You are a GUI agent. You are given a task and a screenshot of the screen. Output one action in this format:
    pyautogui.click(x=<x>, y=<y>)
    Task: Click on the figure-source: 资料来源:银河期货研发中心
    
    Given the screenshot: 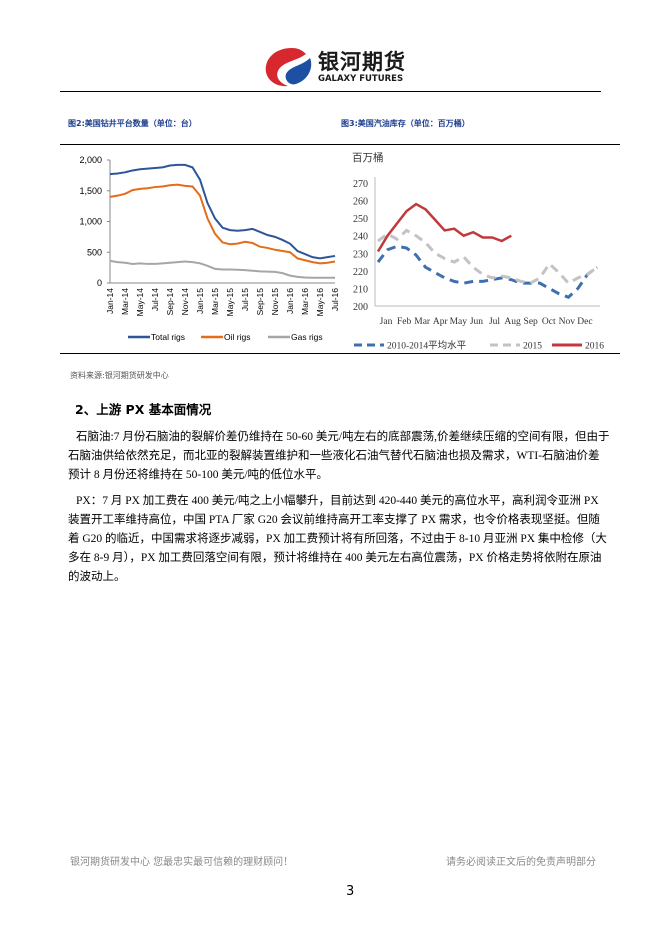 What is the action you would take?
    pyautogui.click(x=119, y=375)
    